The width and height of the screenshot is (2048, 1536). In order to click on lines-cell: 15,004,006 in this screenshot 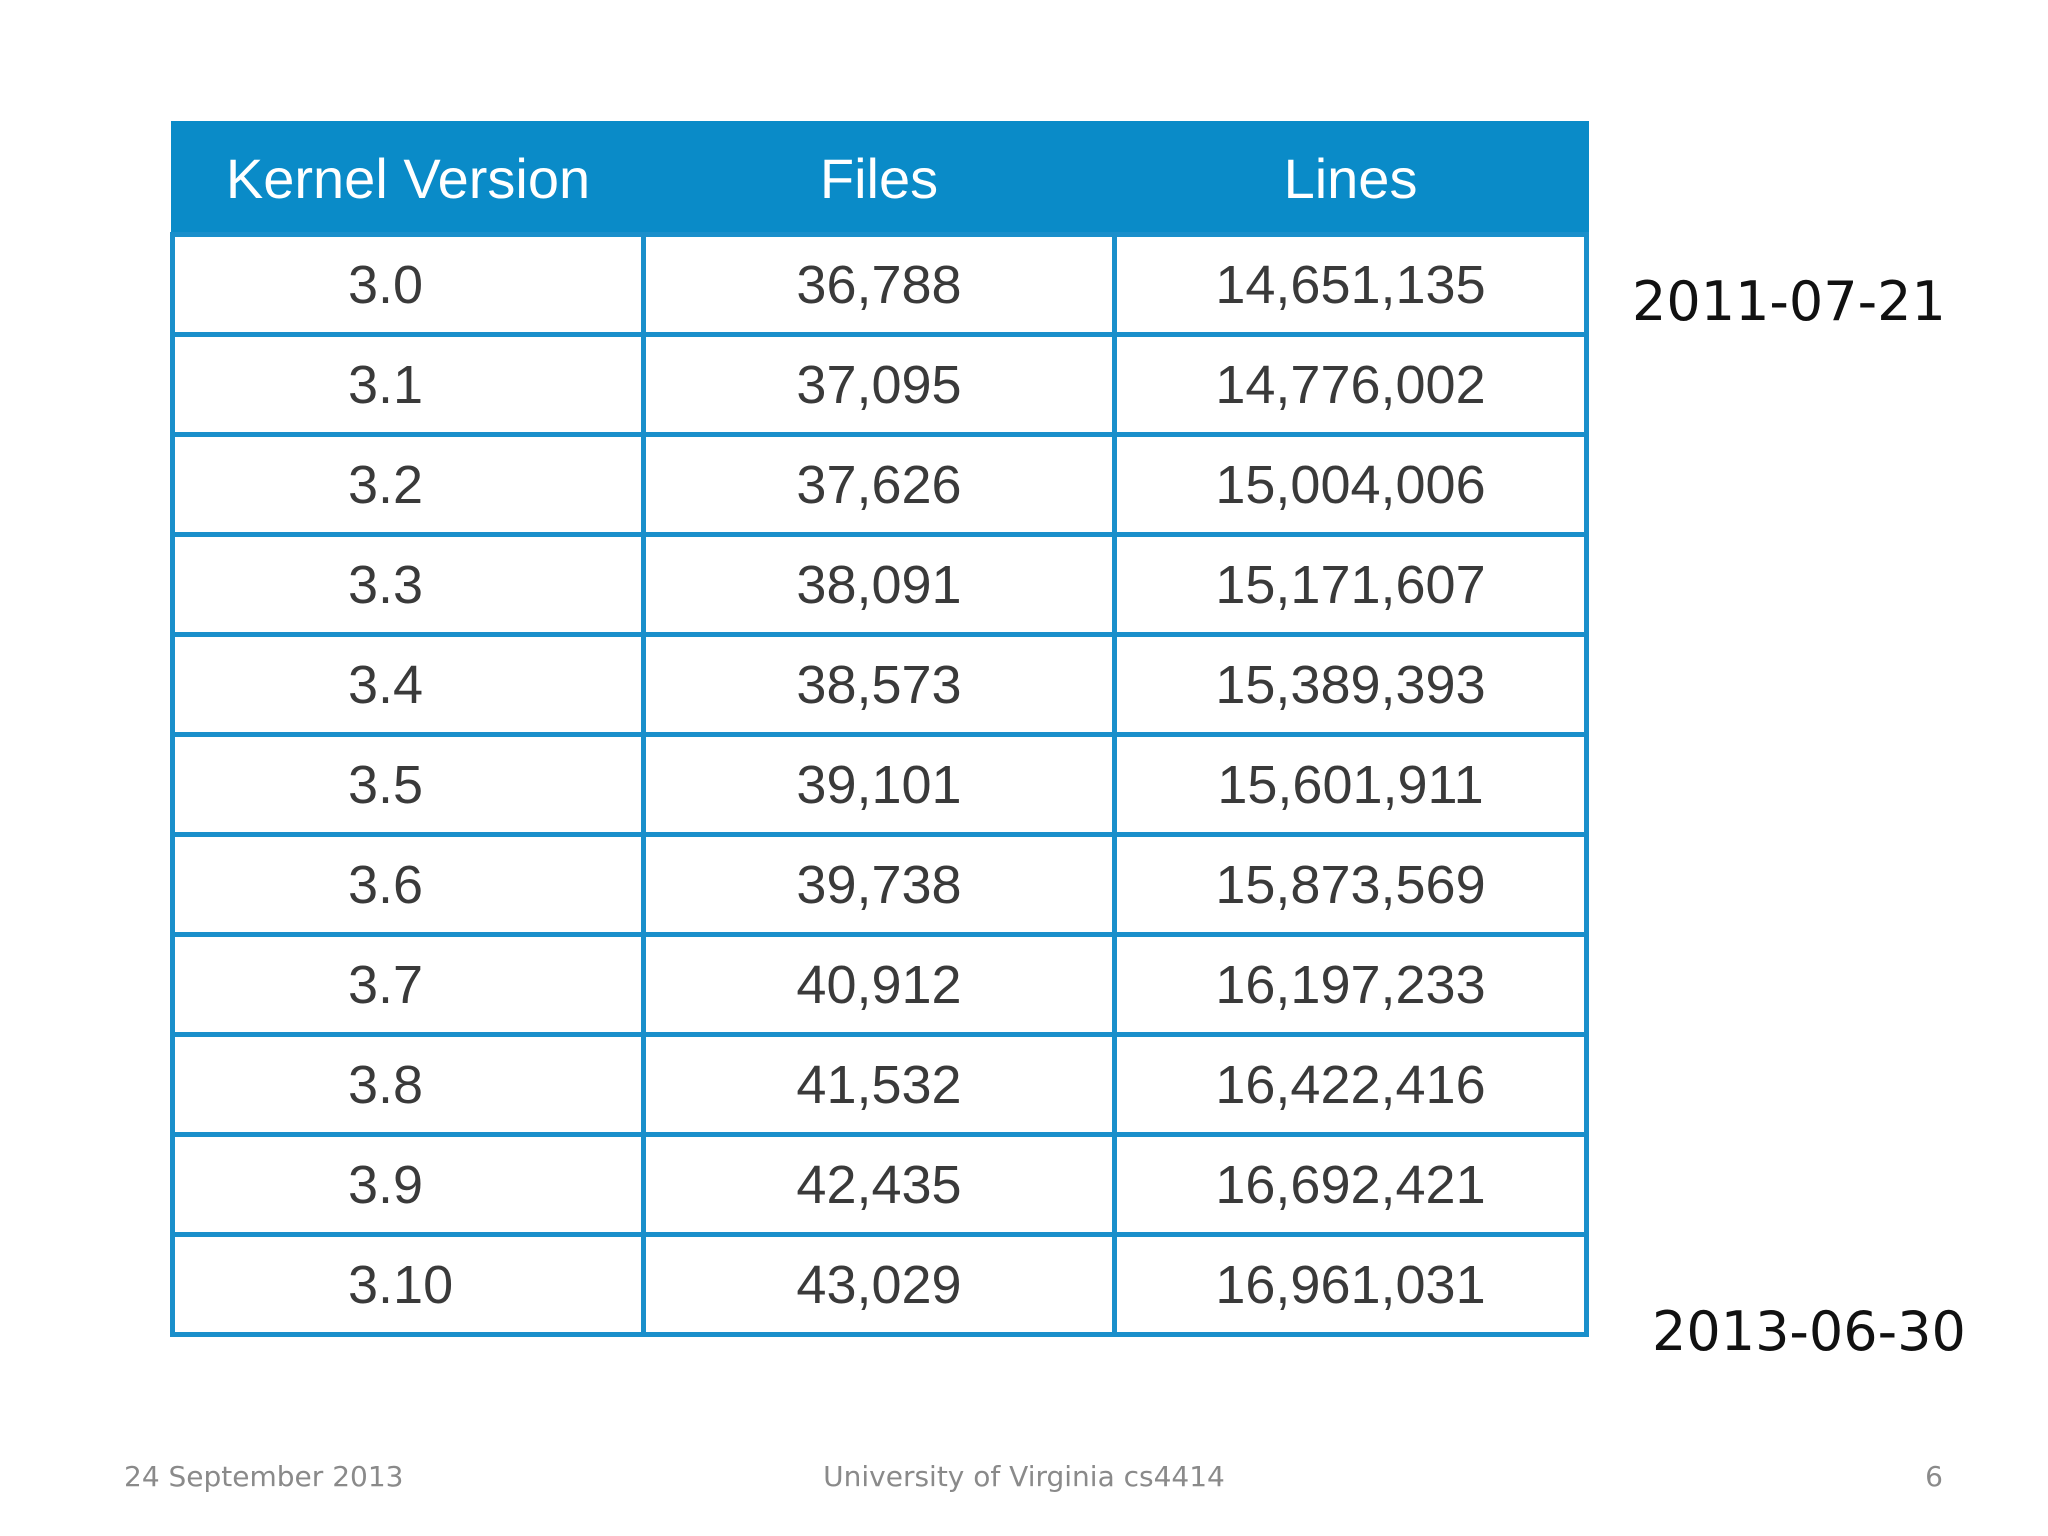, I will do `click(1350, 484)`.